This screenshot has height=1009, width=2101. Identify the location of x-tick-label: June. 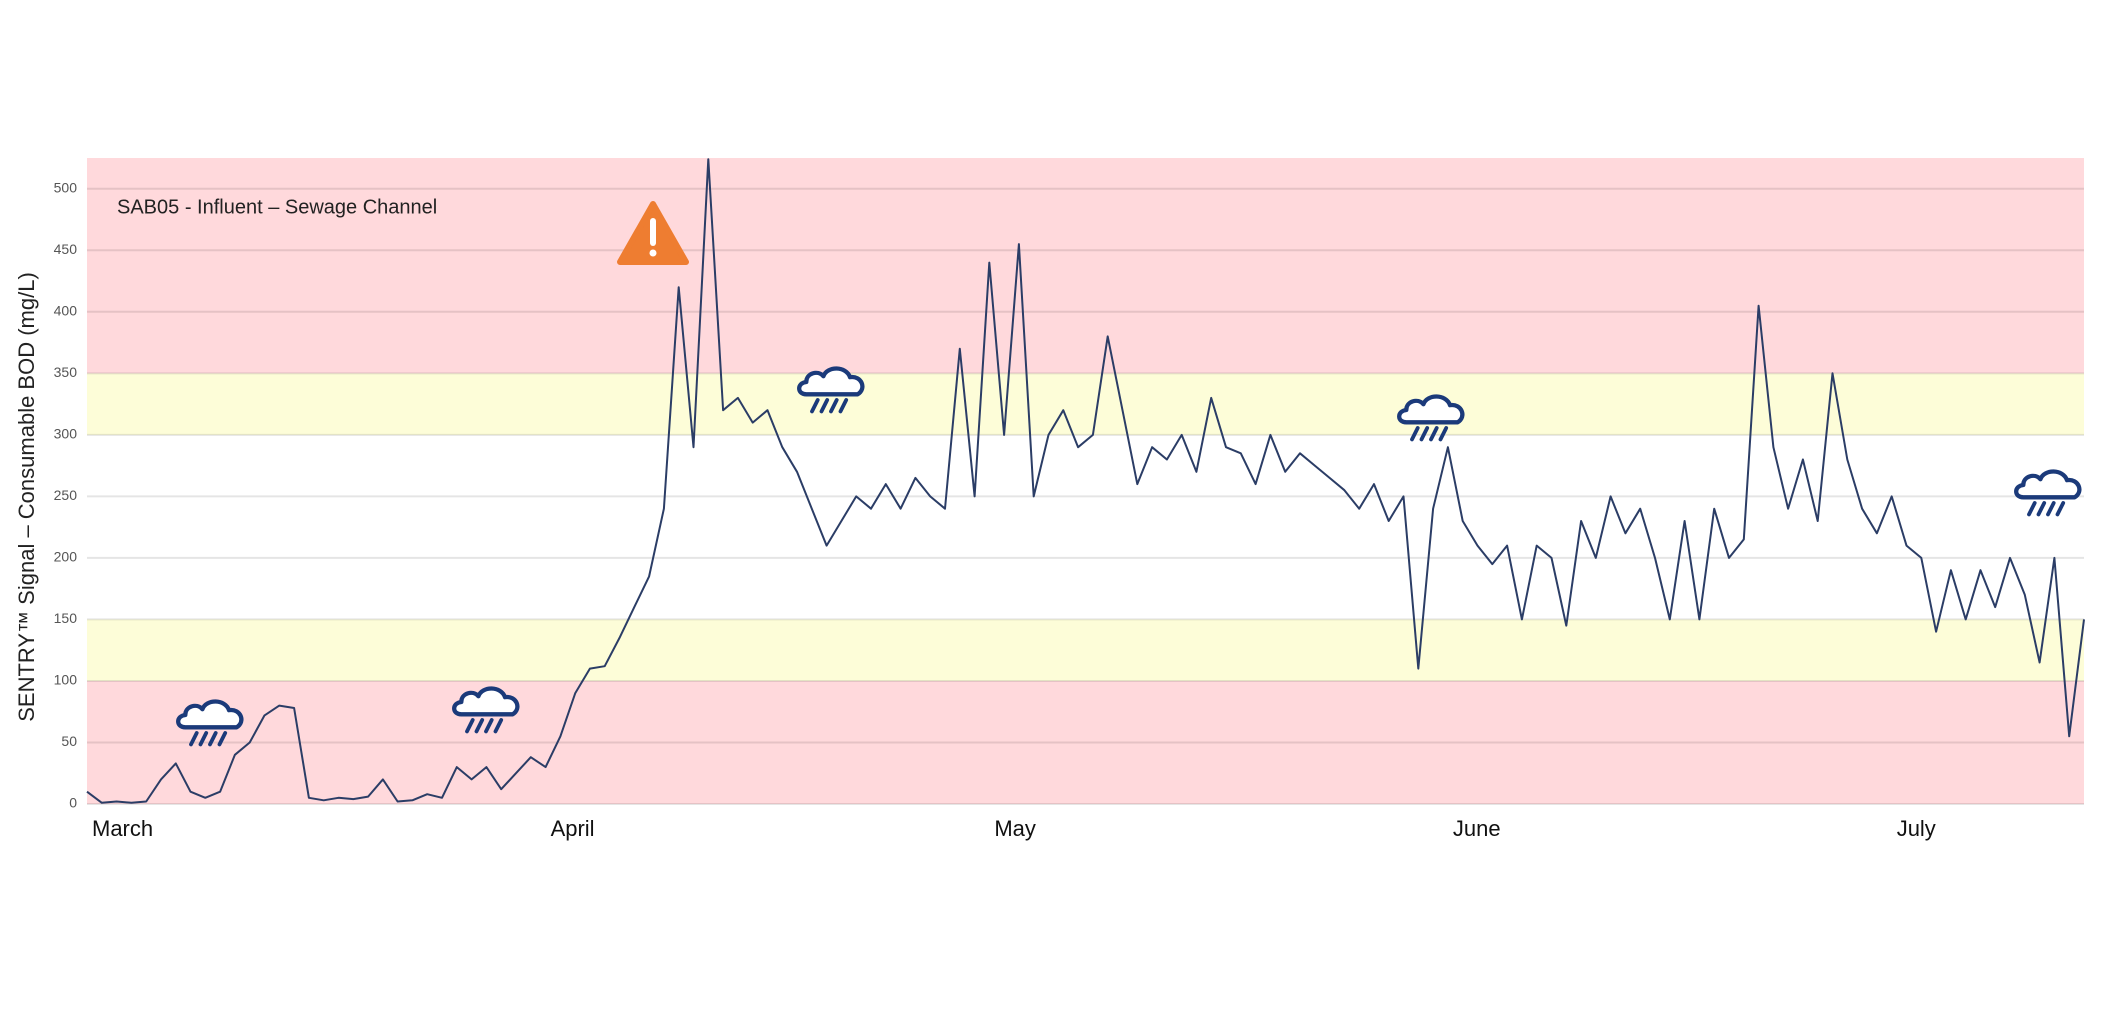
(1477, 828).